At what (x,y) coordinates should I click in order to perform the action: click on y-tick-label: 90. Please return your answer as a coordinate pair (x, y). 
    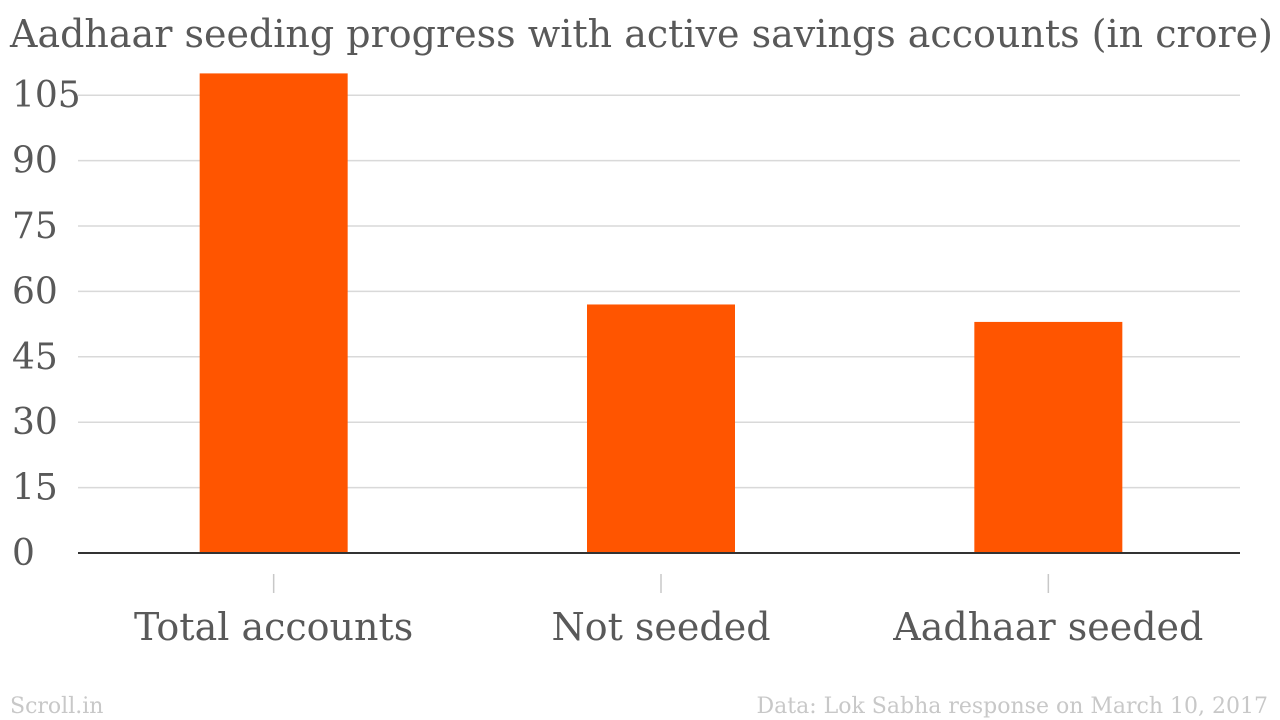
    Looking at the image, I should click on (35, 161).